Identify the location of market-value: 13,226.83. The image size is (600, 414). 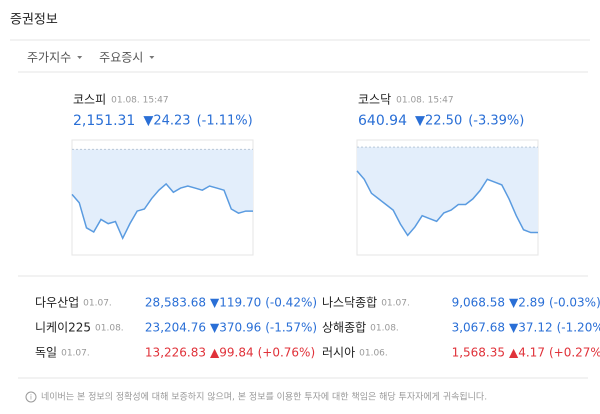
(175, 353).